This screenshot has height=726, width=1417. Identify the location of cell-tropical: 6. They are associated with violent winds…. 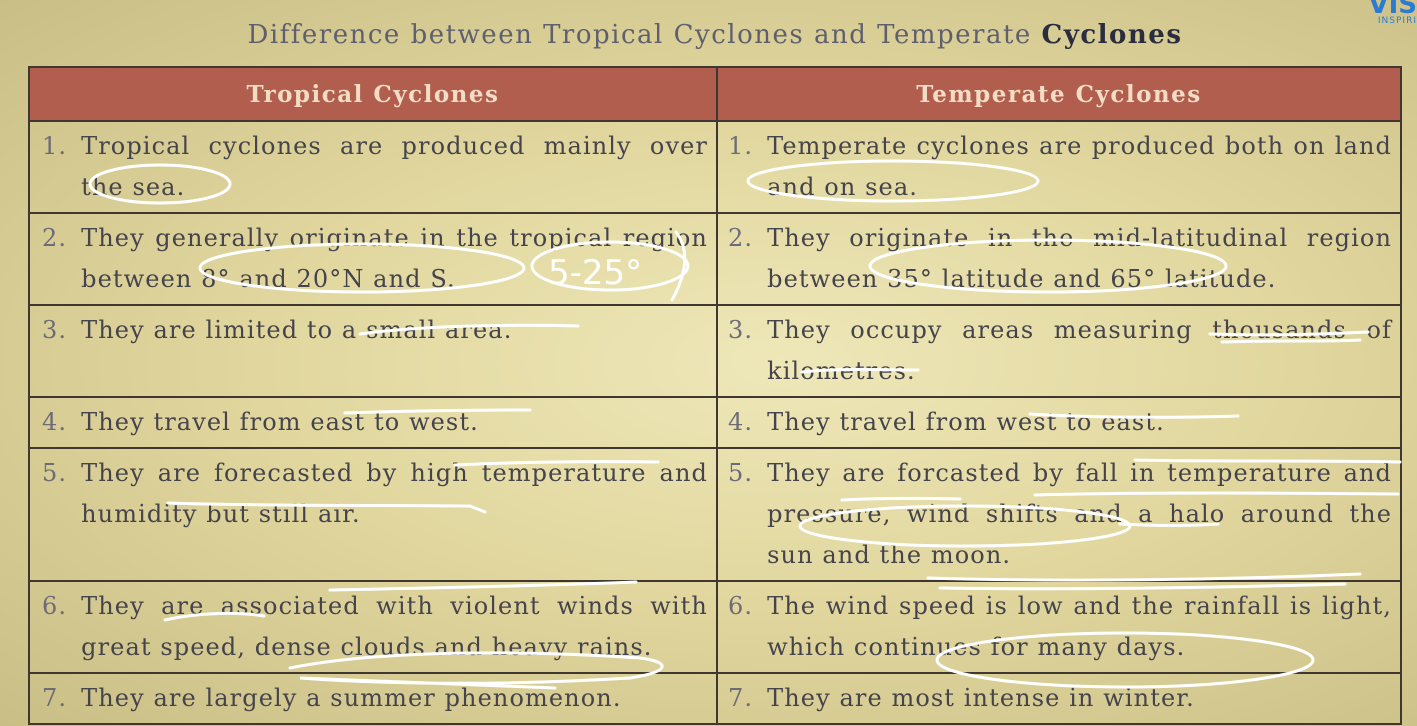
(373, 627).